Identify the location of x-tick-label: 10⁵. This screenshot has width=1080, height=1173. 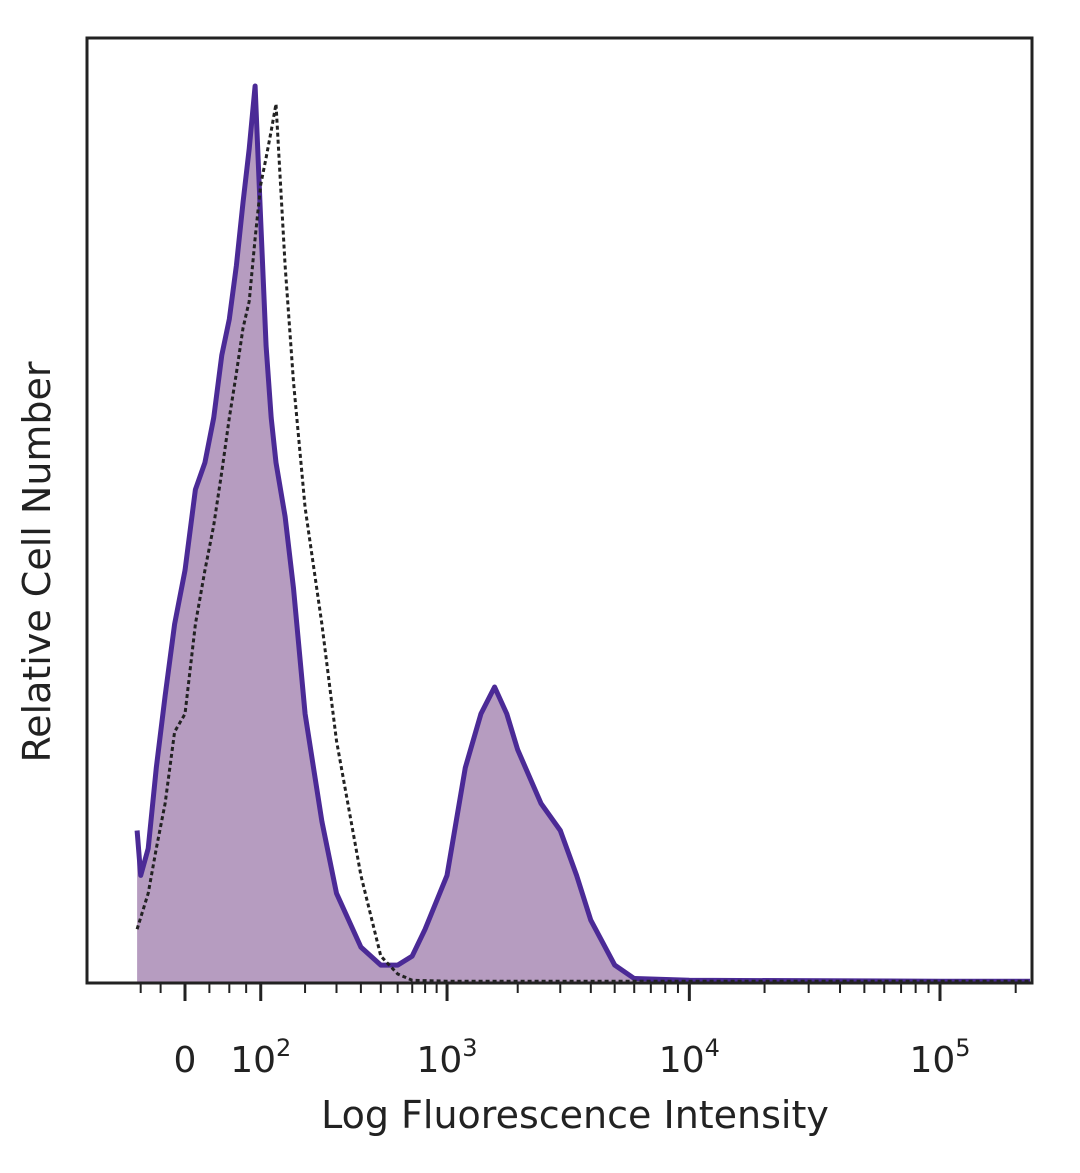
(939, 1057).